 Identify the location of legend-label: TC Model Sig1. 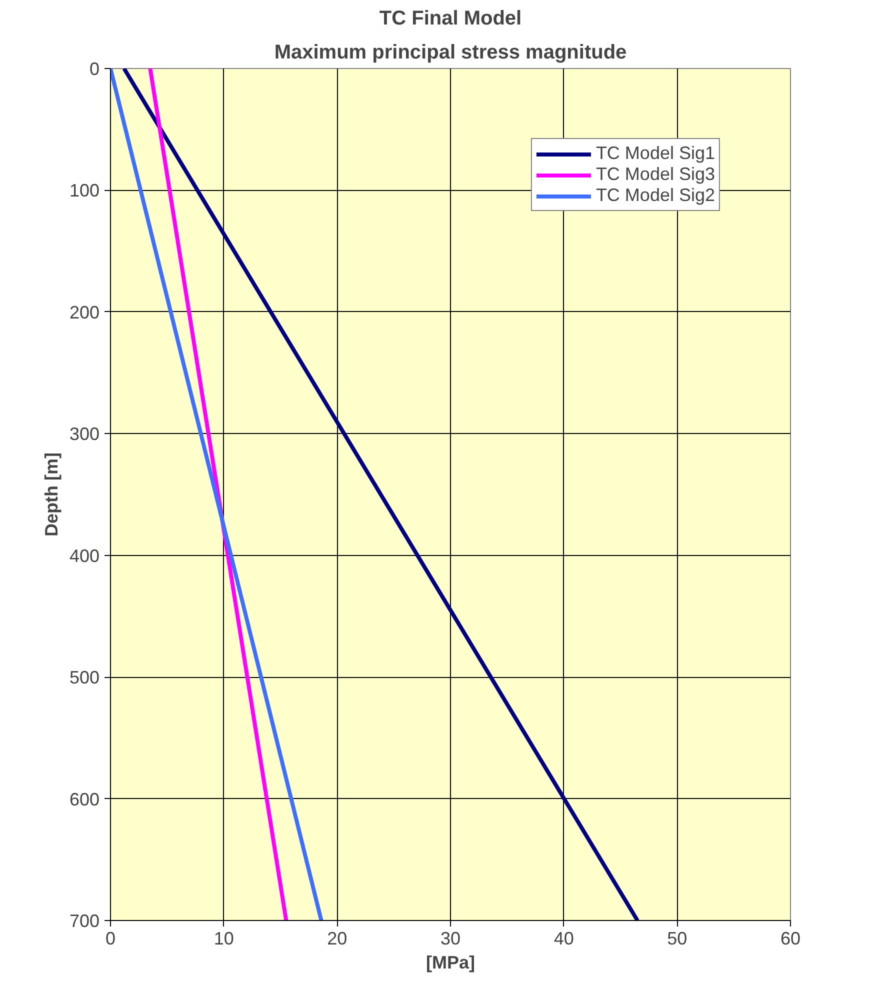
(655, 153).